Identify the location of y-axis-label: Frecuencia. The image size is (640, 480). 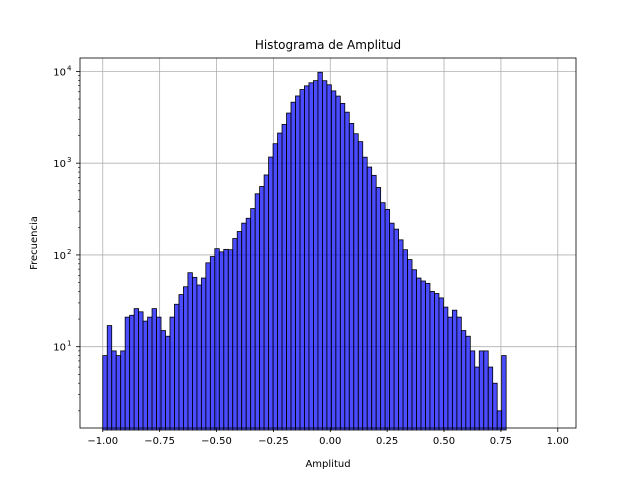
(34, 243).